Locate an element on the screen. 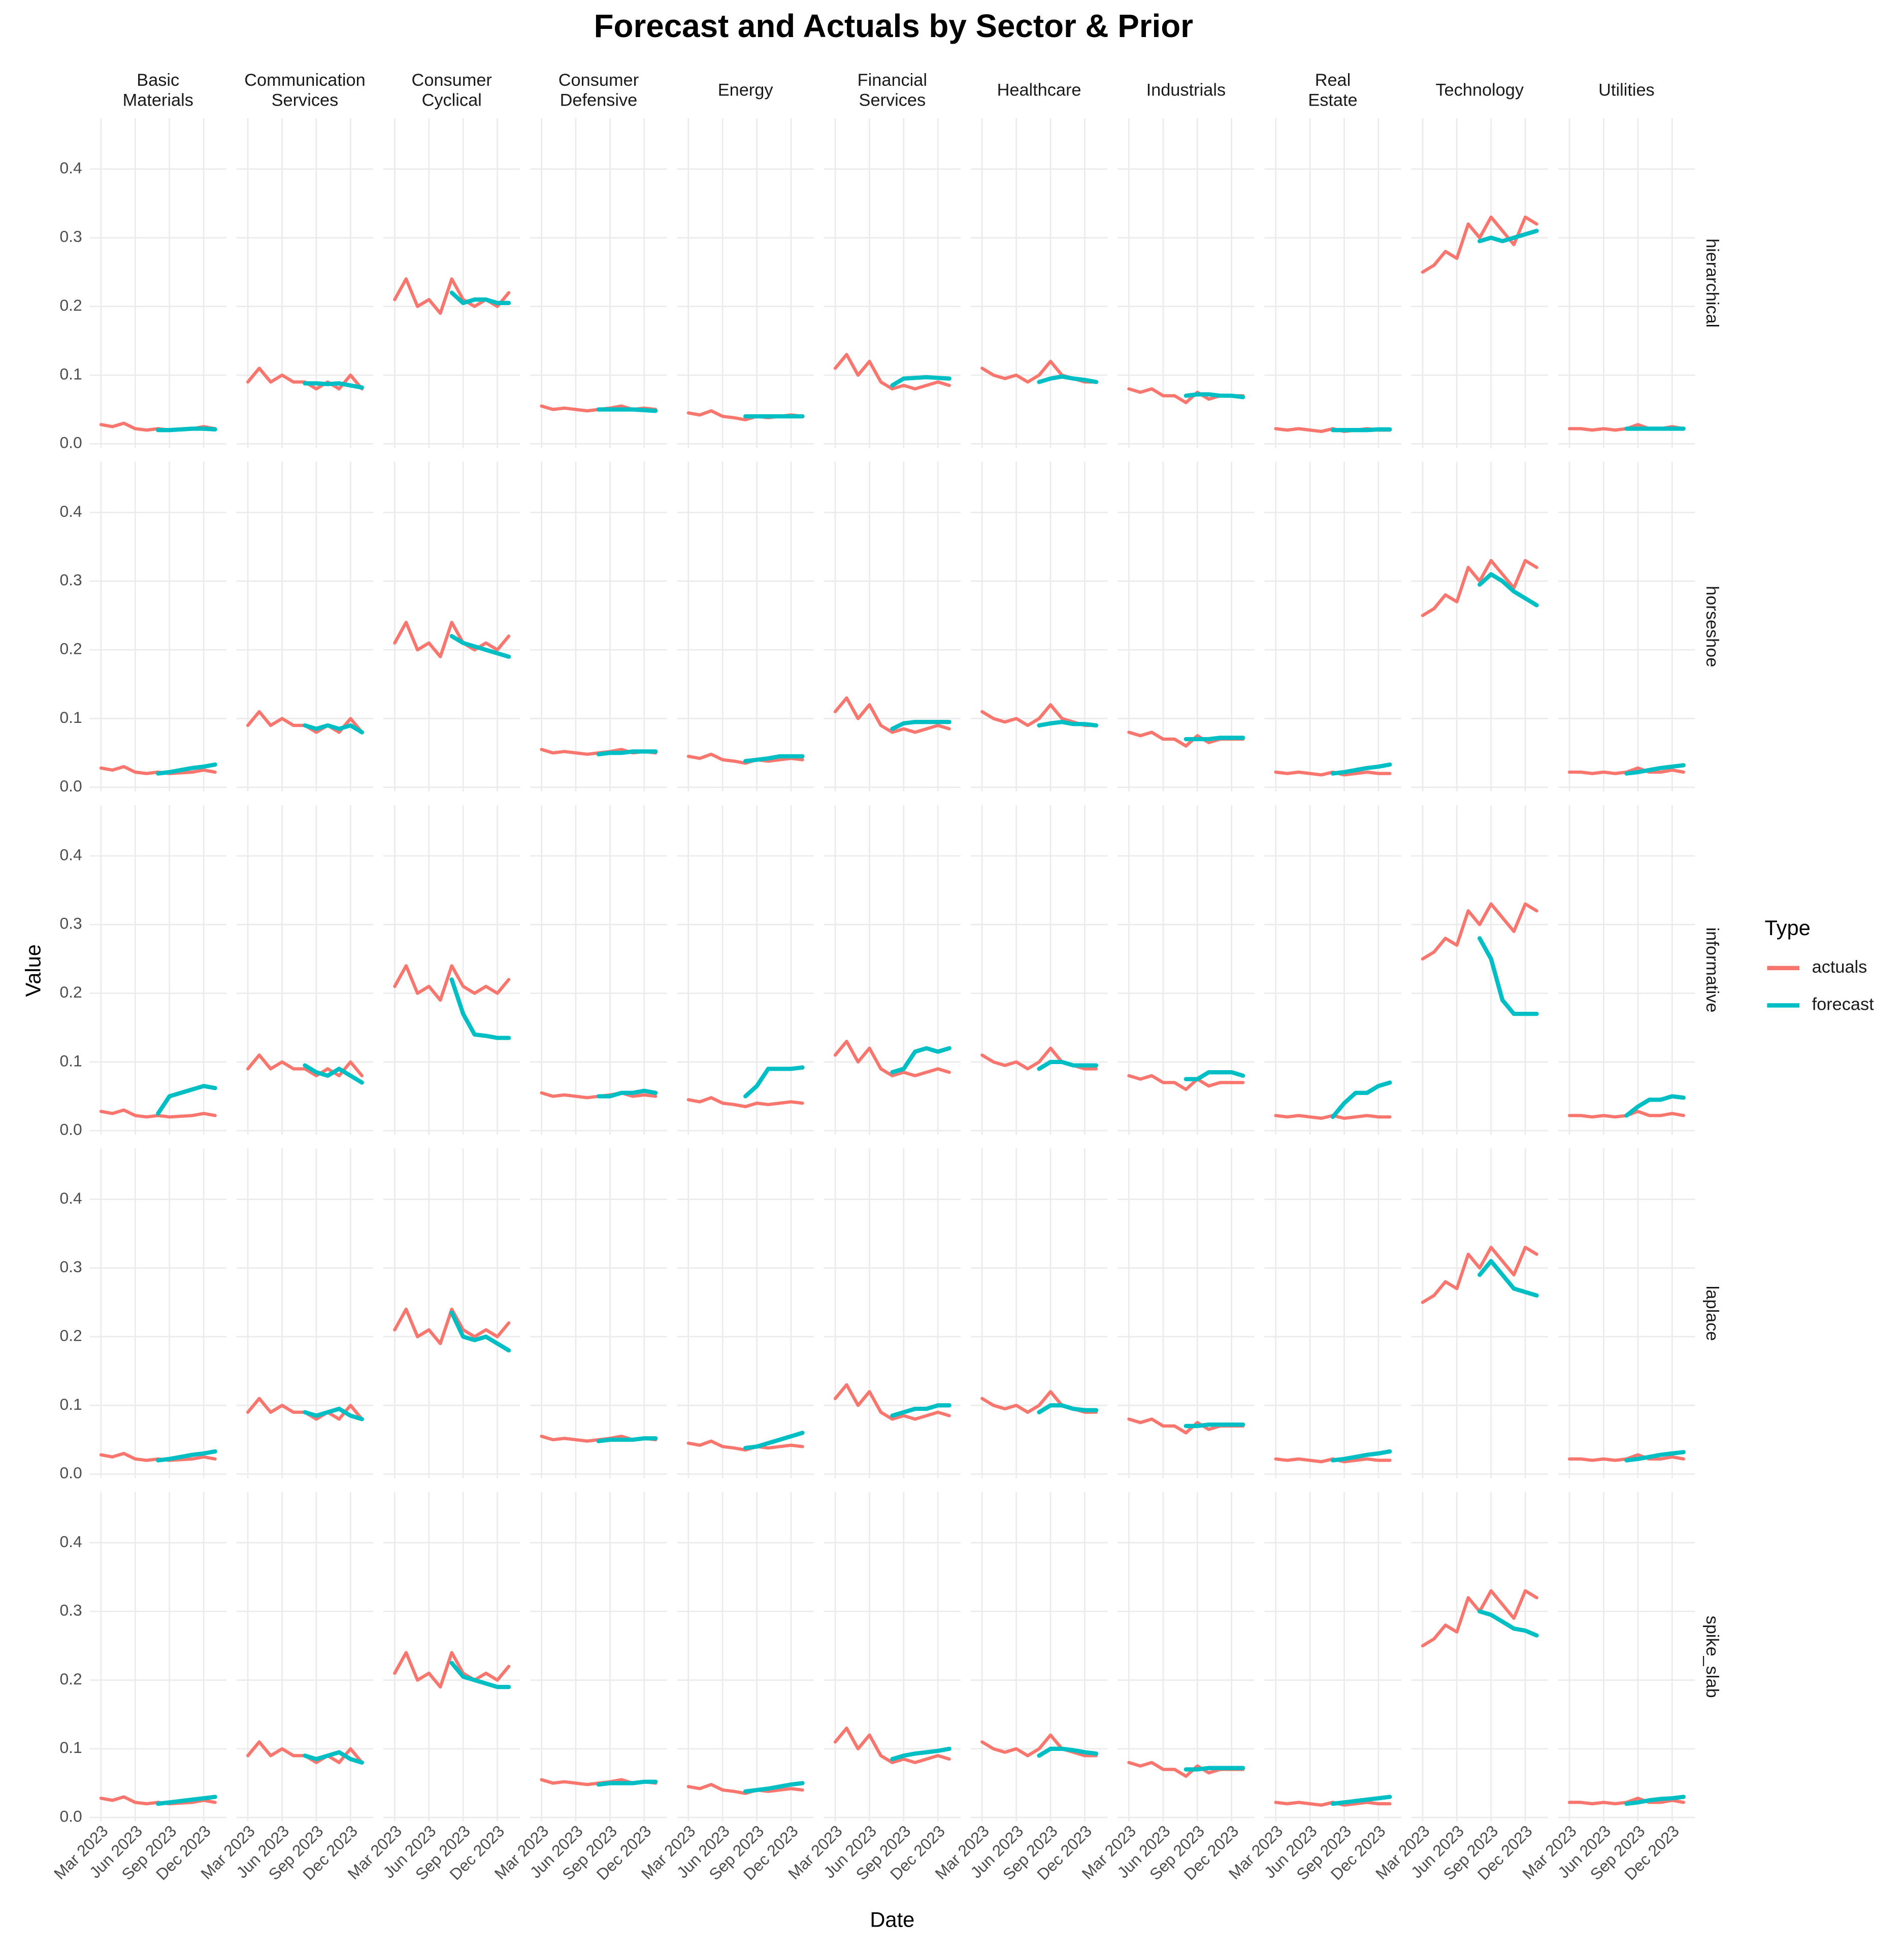 This screenshot has width=1904, height=1955. strip-label-box: Consumer Cyclical is located at coordinates (452, 90).